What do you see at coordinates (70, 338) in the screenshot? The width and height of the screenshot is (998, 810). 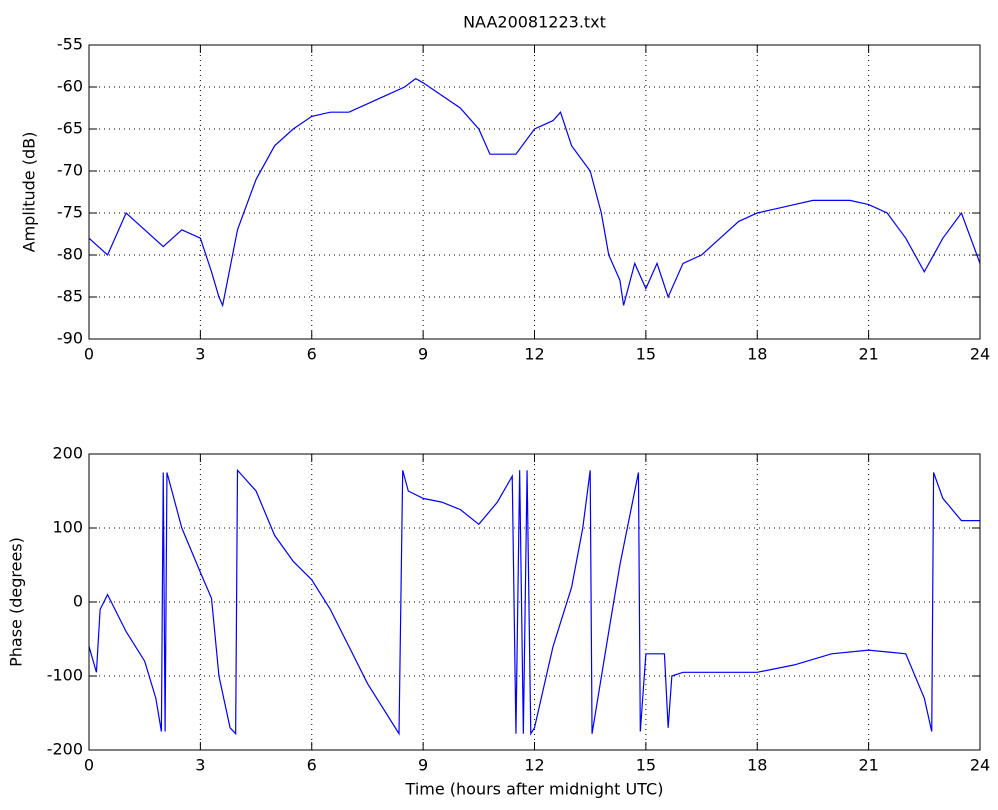 I see `y-tick-label: -90` at bounding box center [70, 338].